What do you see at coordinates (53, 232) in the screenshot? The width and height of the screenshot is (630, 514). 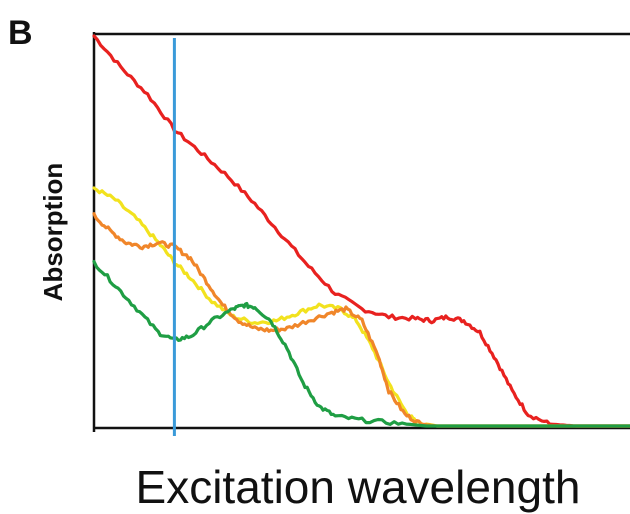 I see `y-axis-label: Absorption` at bounding box center [53, 232].